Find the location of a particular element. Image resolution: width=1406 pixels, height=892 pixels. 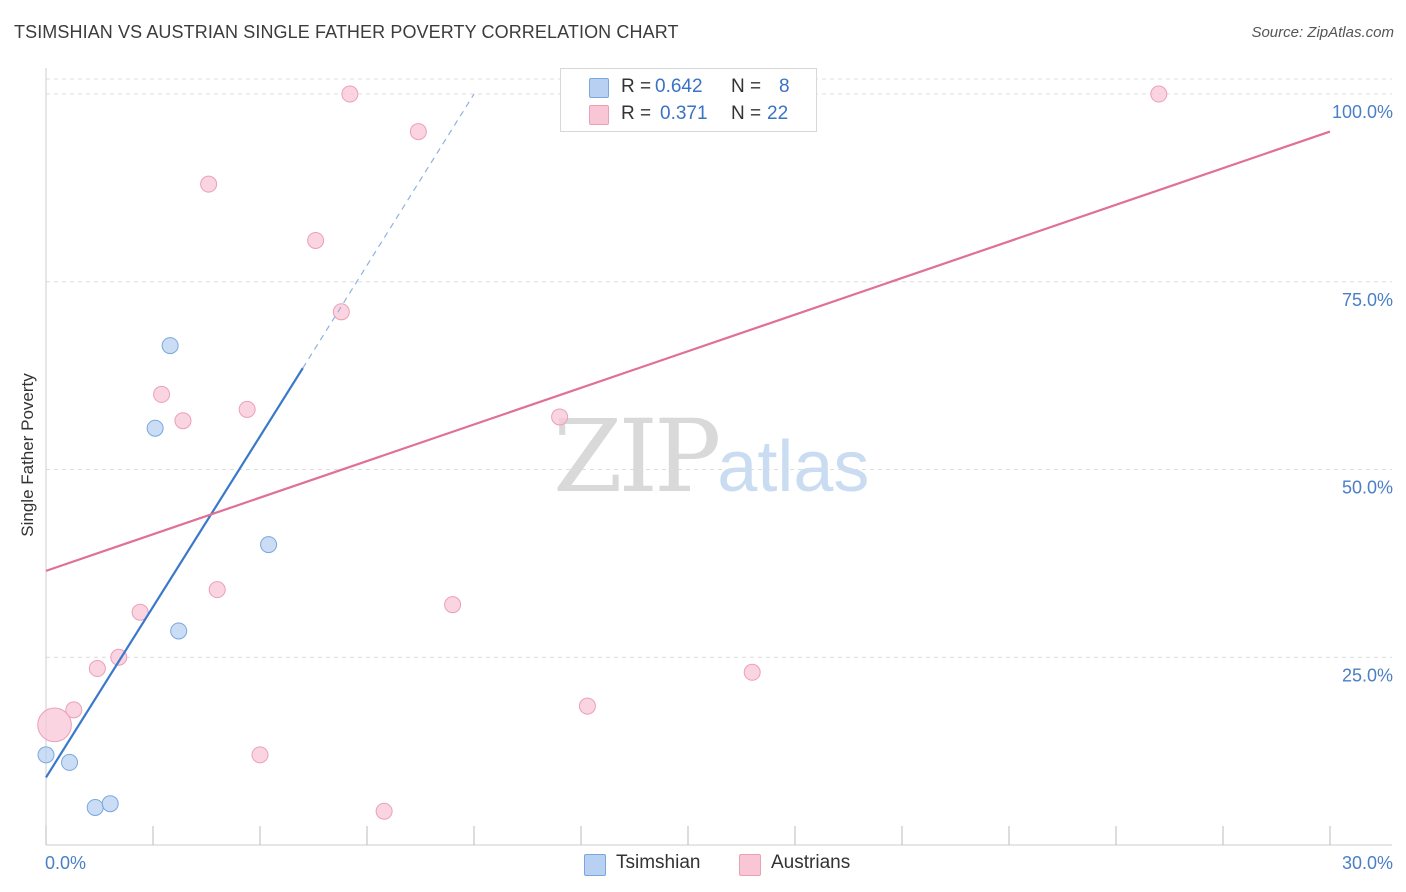

tsimshian-legend-swatch is located at coordinates (595, 865).